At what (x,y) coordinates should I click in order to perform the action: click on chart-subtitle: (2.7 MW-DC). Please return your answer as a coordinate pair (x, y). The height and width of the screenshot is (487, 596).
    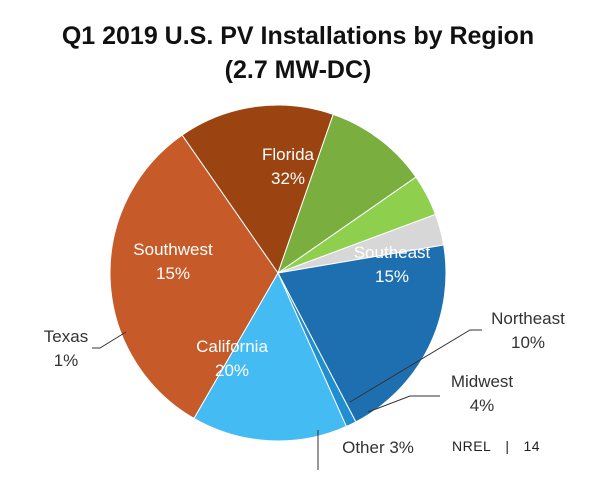
    Looking at the image, I should click on (298, 70).